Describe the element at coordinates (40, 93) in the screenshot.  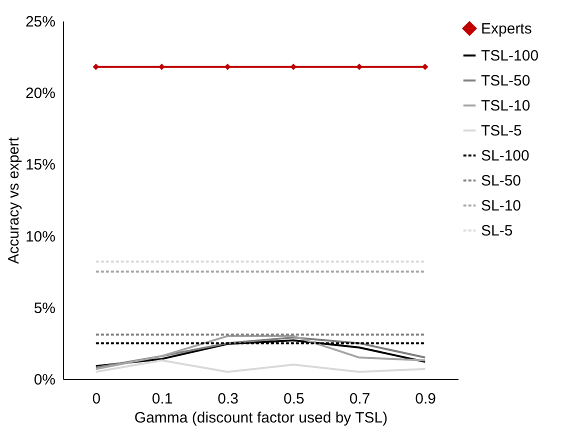
I see `y-tick-label: 20%` at that location.